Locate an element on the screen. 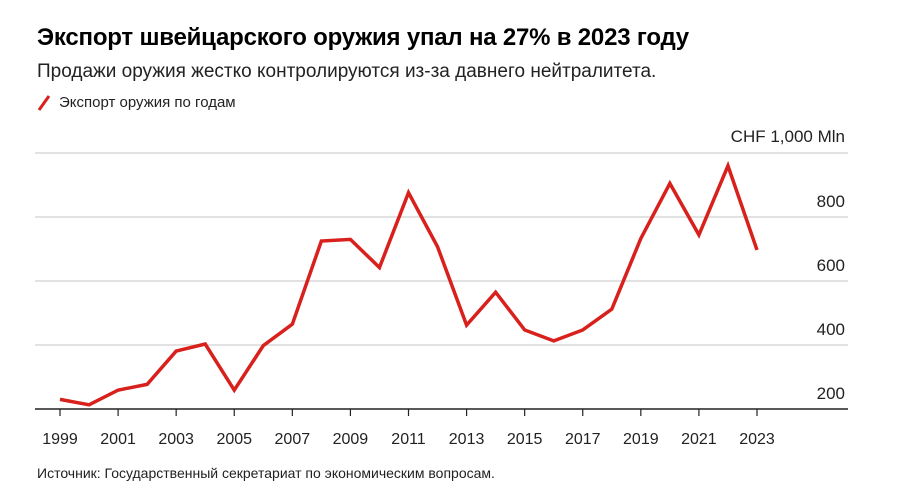  x-tick-label: 2021 is located at coordinates (699, 439).